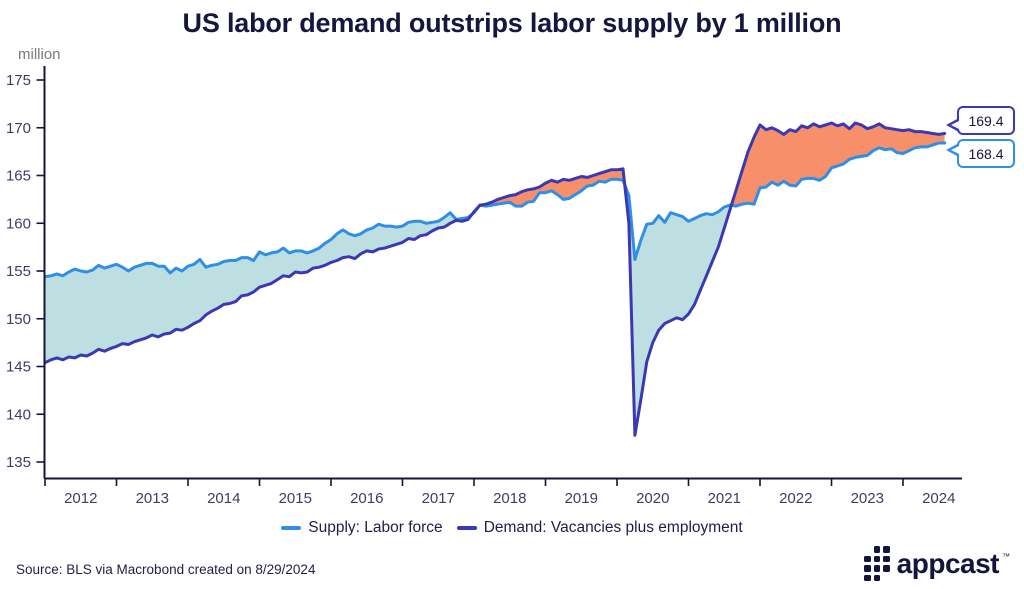  I want to click on y-tick-label: 170, so click(18, 128).